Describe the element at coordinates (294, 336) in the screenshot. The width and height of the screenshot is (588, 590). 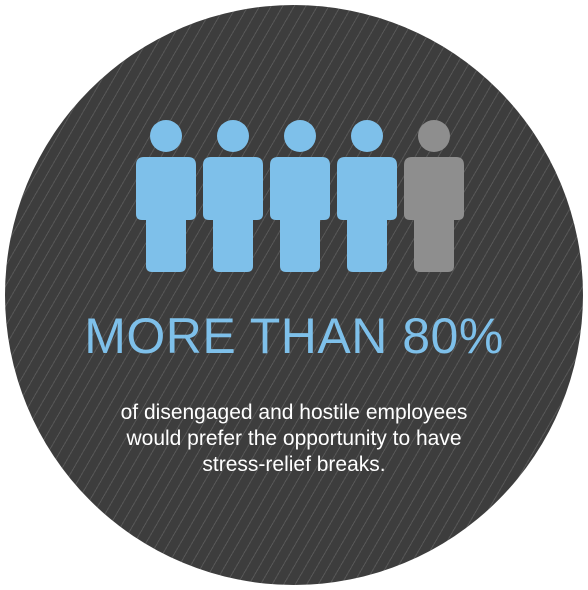
I see `statistic-headline: MORE THAN 80%` at that location.